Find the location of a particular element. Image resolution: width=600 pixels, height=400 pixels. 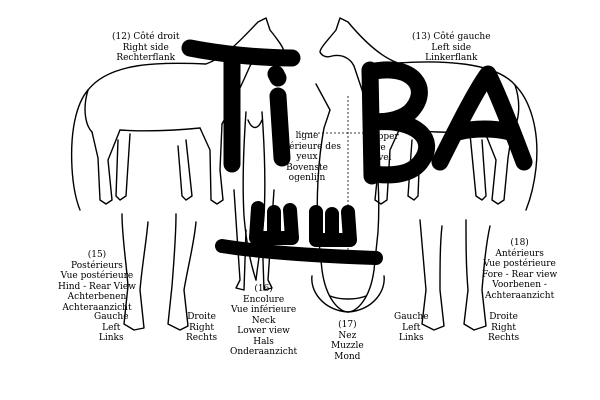

label-fr: Nez is located at coordinates (347, 335).